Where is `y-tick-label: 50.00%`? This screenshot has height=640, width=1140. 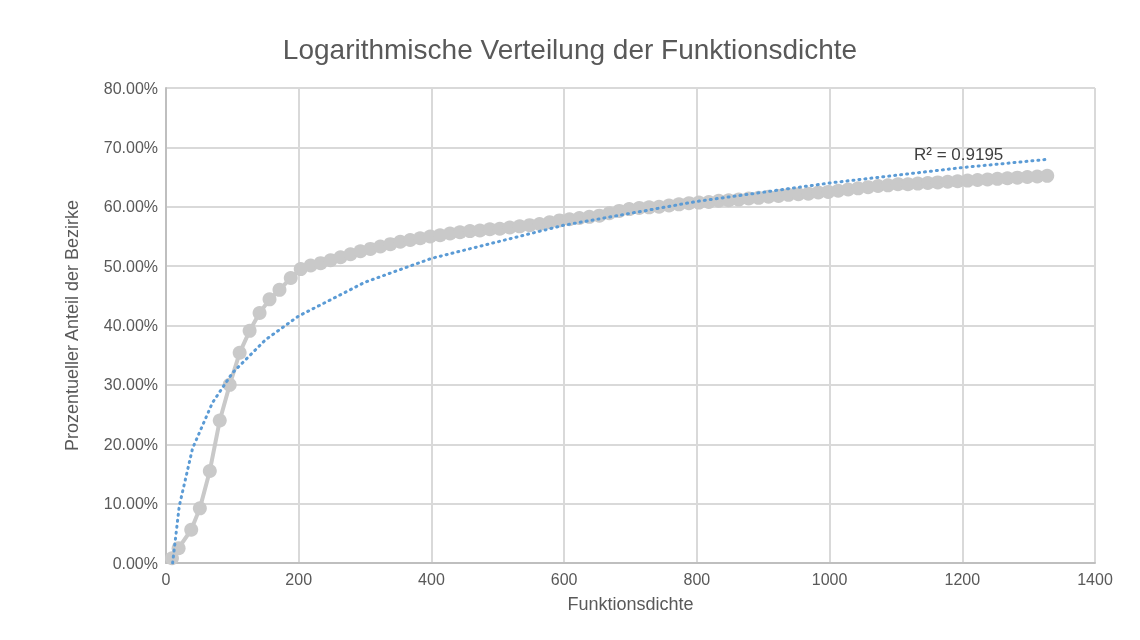
y-tick-label: 50.00% is located at coordinates (130, 266).